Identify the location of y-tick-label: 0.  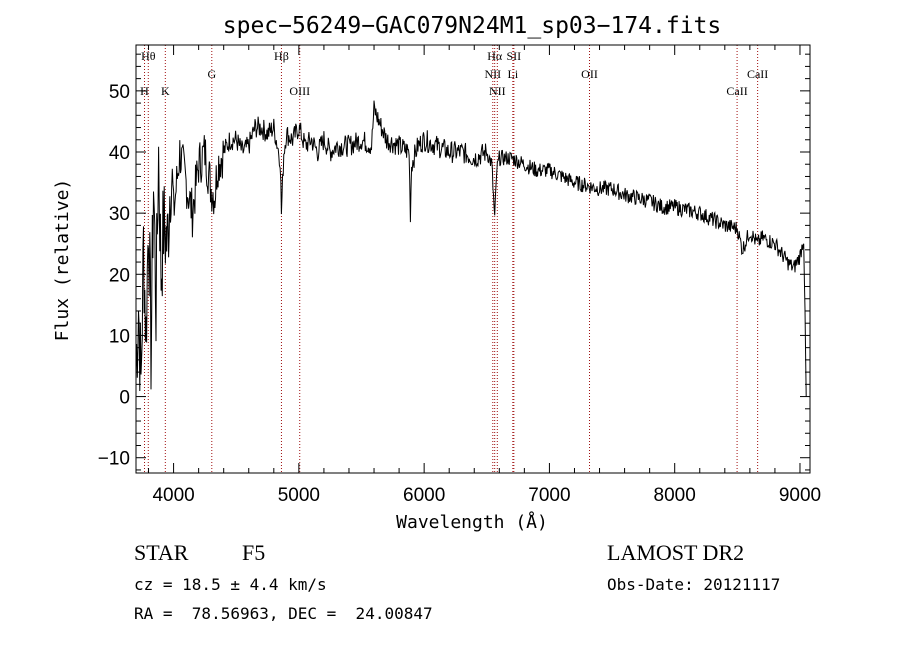
(124, 398).